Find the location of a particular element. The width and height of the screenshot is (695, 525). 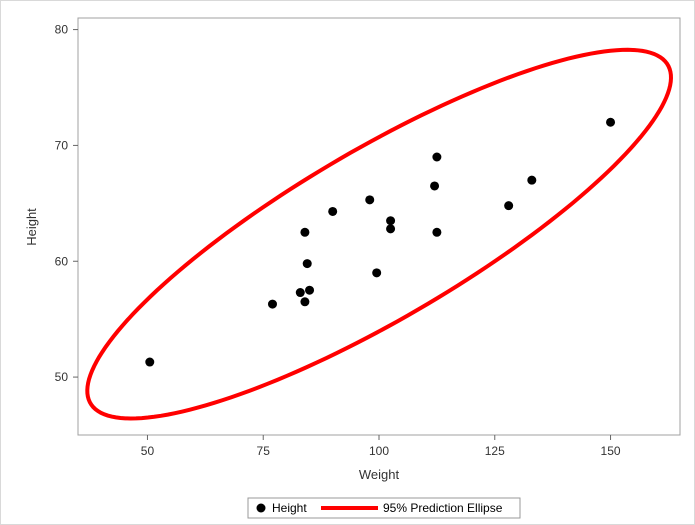

legend-box is located at coordinates (384, 508).